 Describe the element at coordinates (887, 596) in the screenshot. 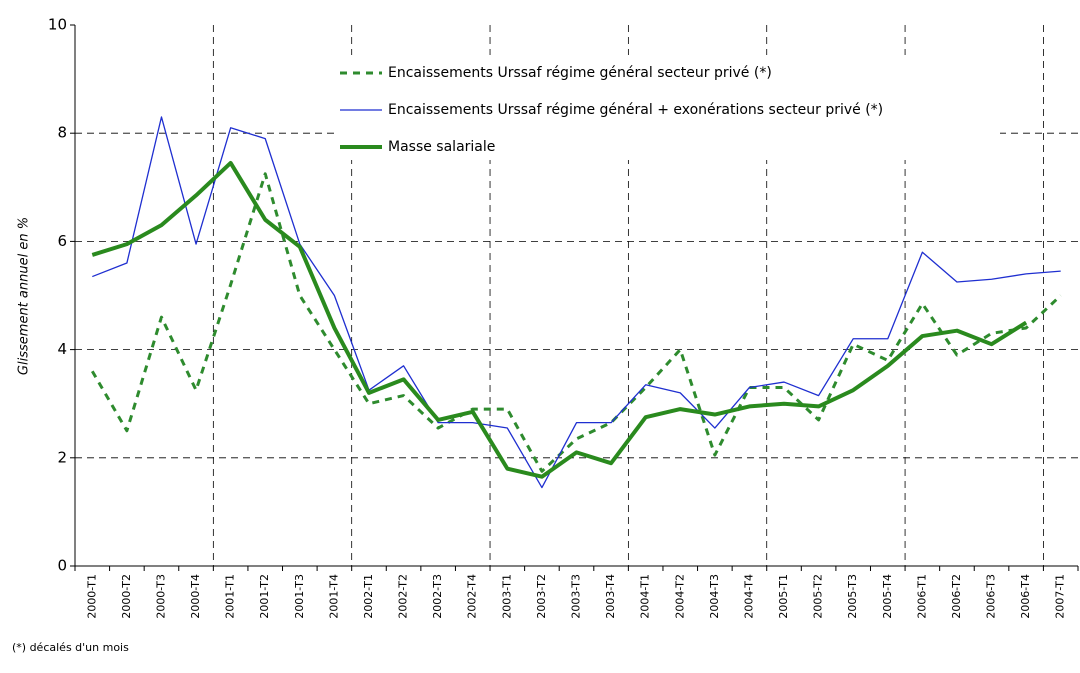

I see `x-tick-label: 2005-T4` at that location.